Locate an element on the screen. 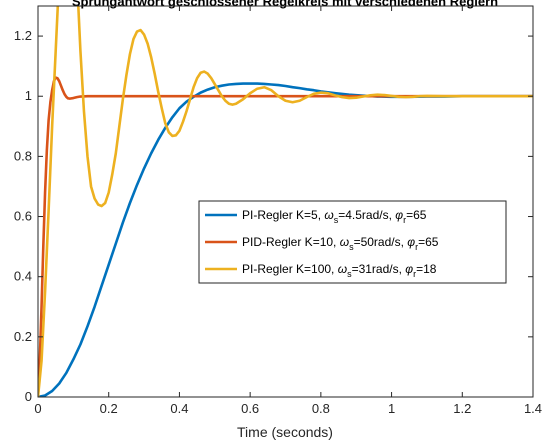  x-tick-label: 0.8 is located at coordinates (321, 408).